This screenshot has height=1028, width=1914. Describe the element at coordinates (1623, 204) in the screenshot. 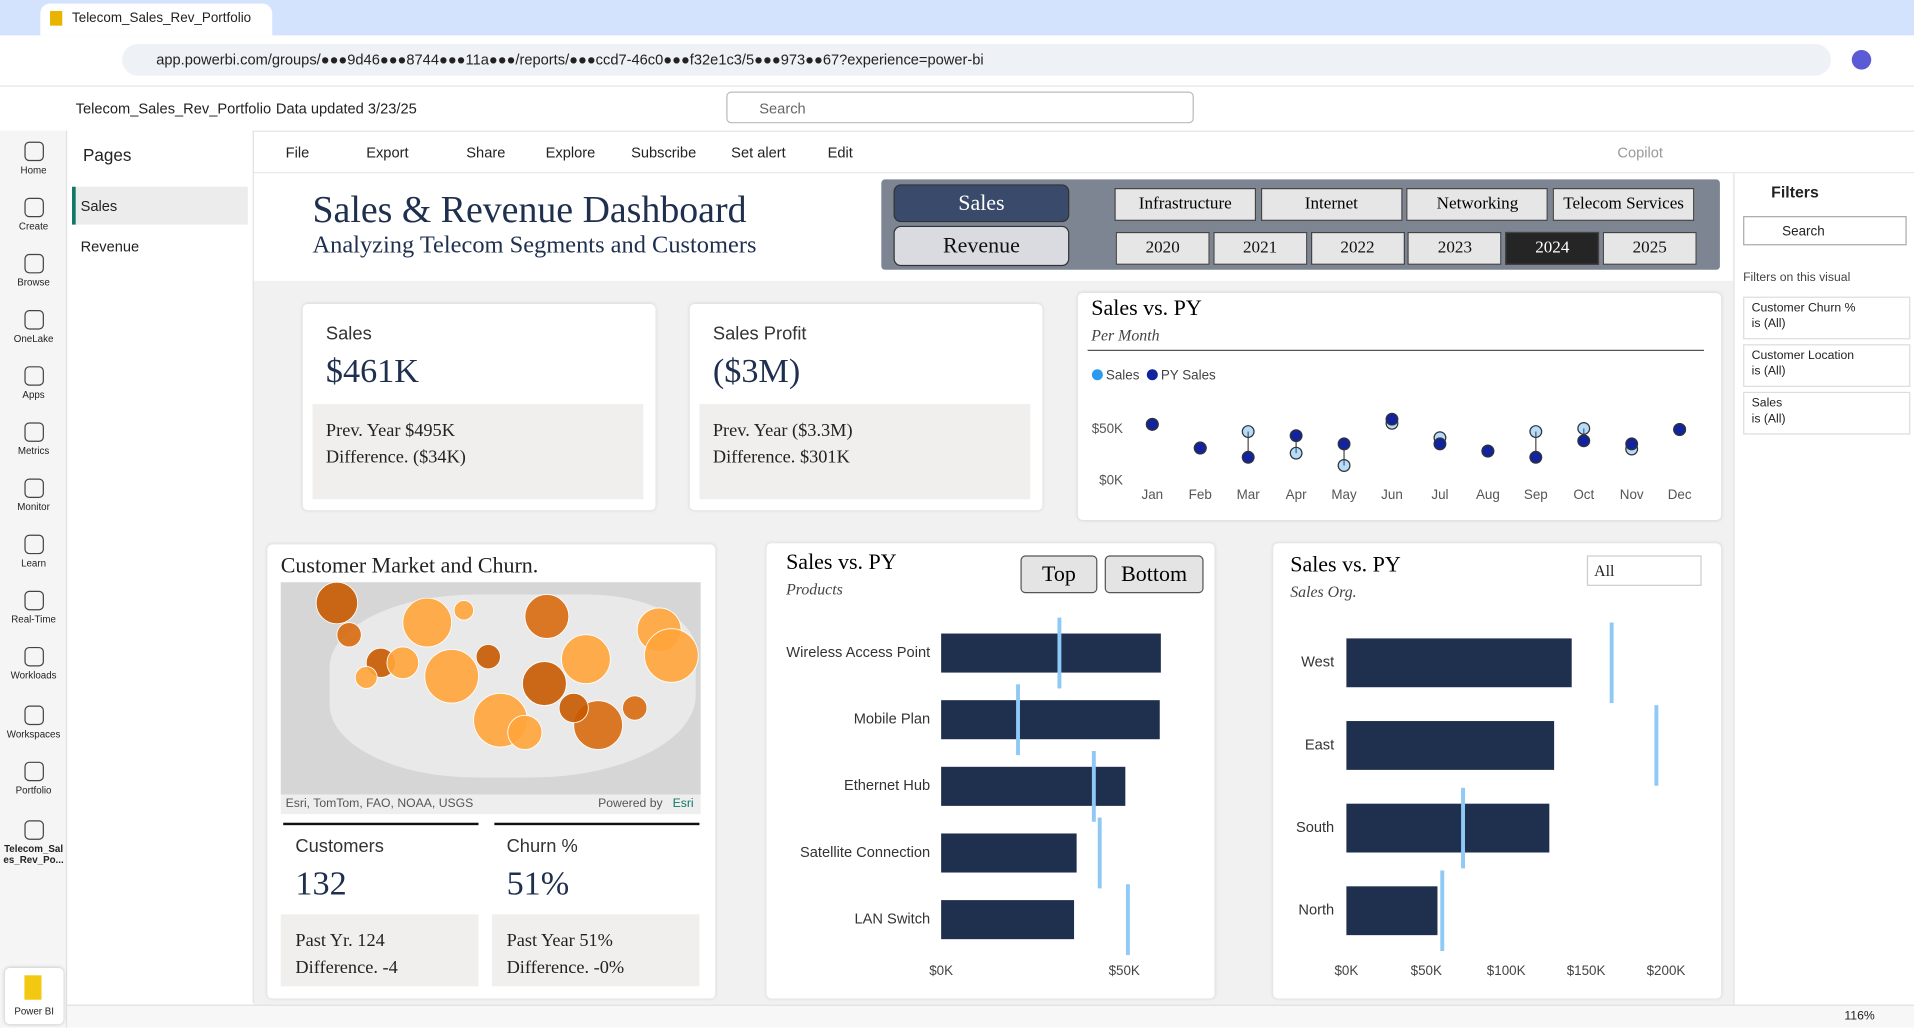

I see `segment-button: Telecom Services` at that location.